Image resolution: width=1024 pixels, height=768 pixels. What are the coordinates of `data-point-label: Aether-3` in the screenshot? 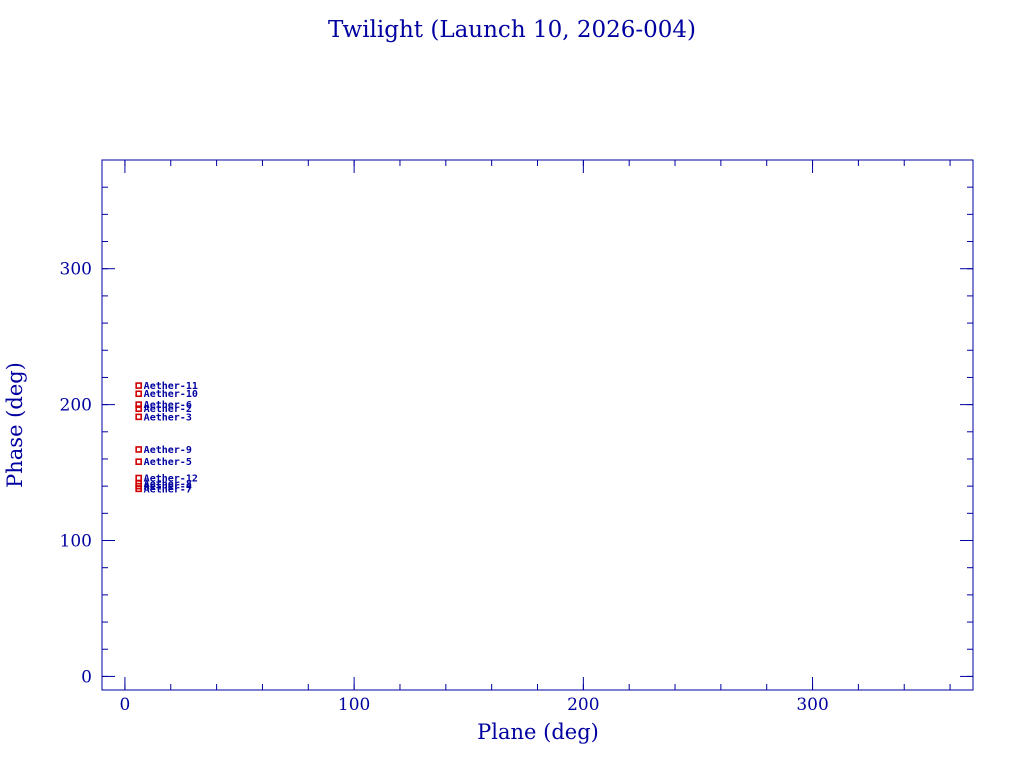 It's located at (168, 417).